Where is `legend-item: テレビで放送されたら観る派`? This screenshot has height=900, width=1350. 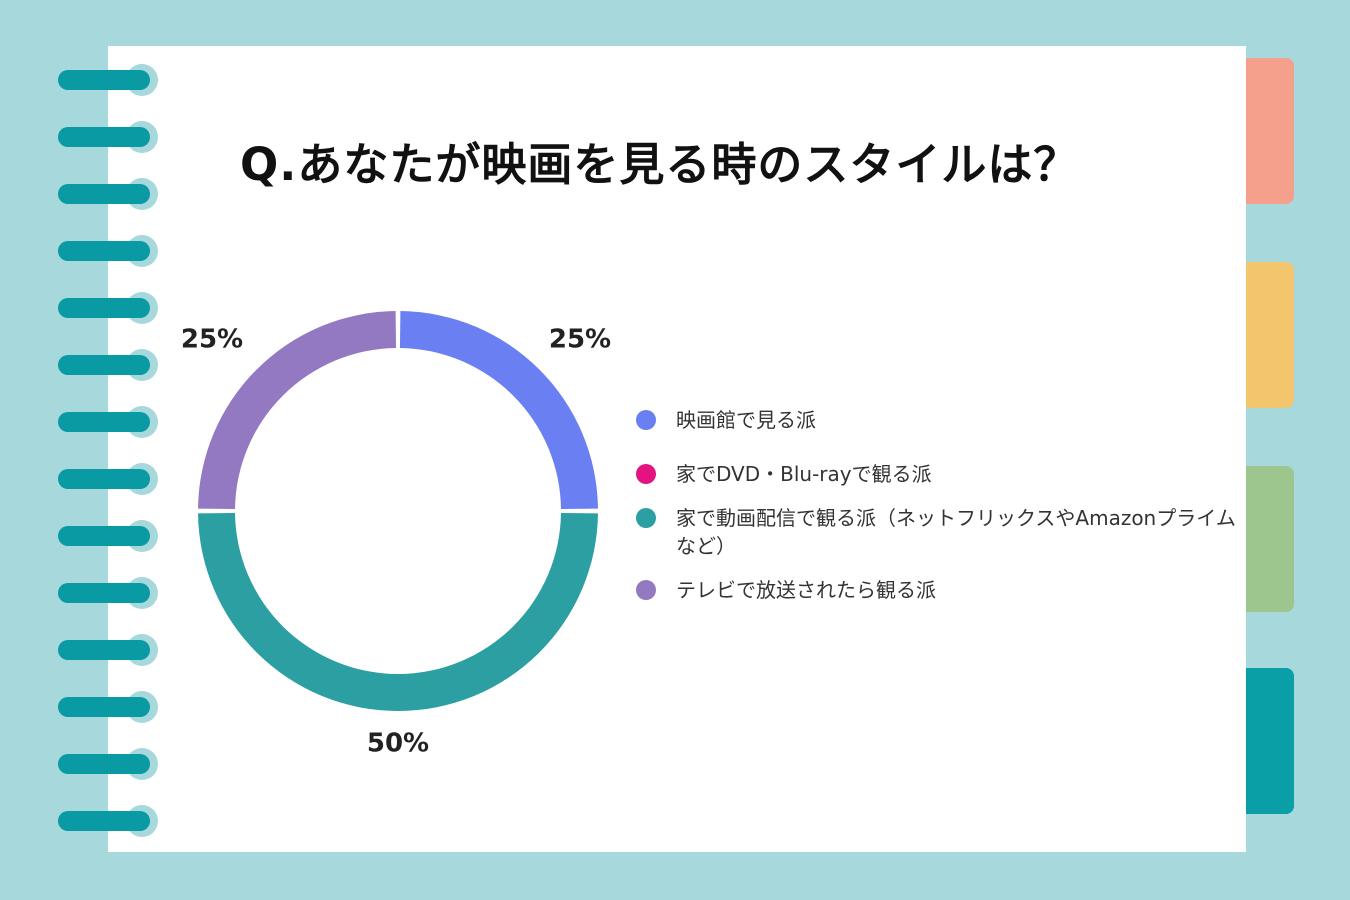 legend-item: テレビで放送されたら観る派 is located at coordinates (936, 590).